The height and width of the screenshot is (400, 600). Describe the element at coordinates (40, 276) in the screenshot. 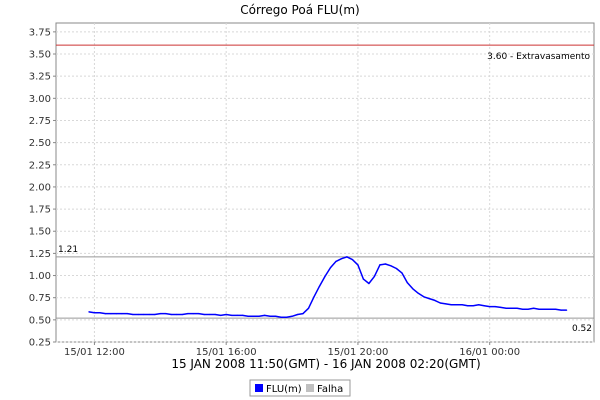

I see `y-tick-label: 1.00` at that location.